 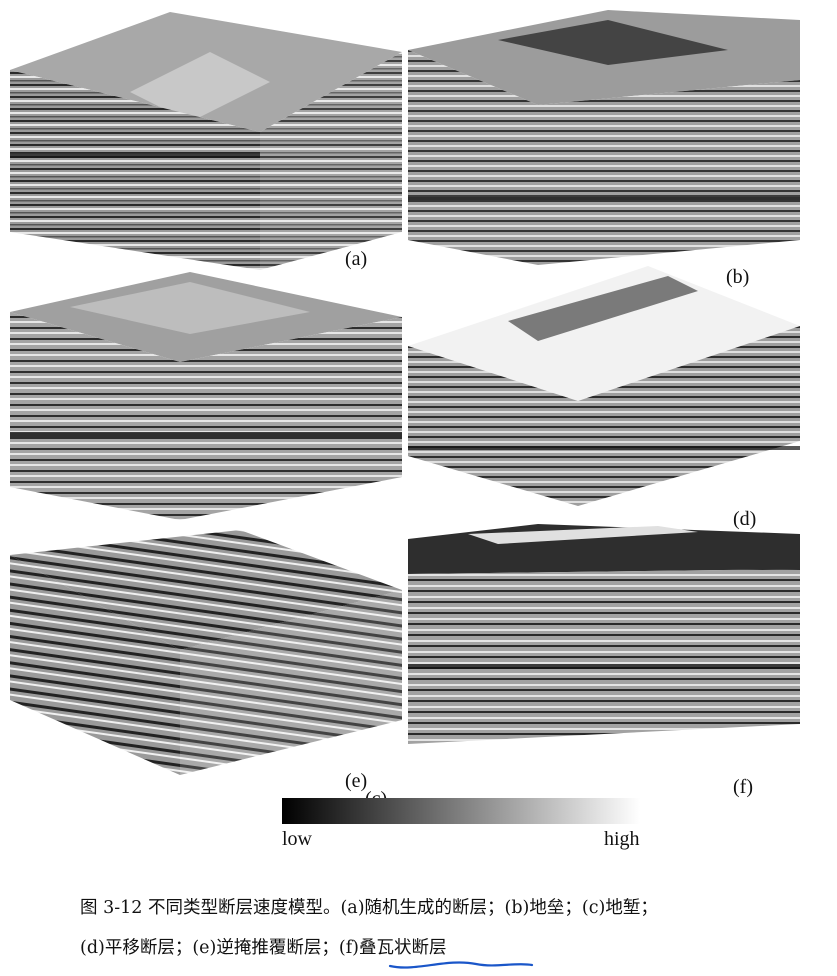 I want to click on panel-d-cube, so click(x=604, y=386).